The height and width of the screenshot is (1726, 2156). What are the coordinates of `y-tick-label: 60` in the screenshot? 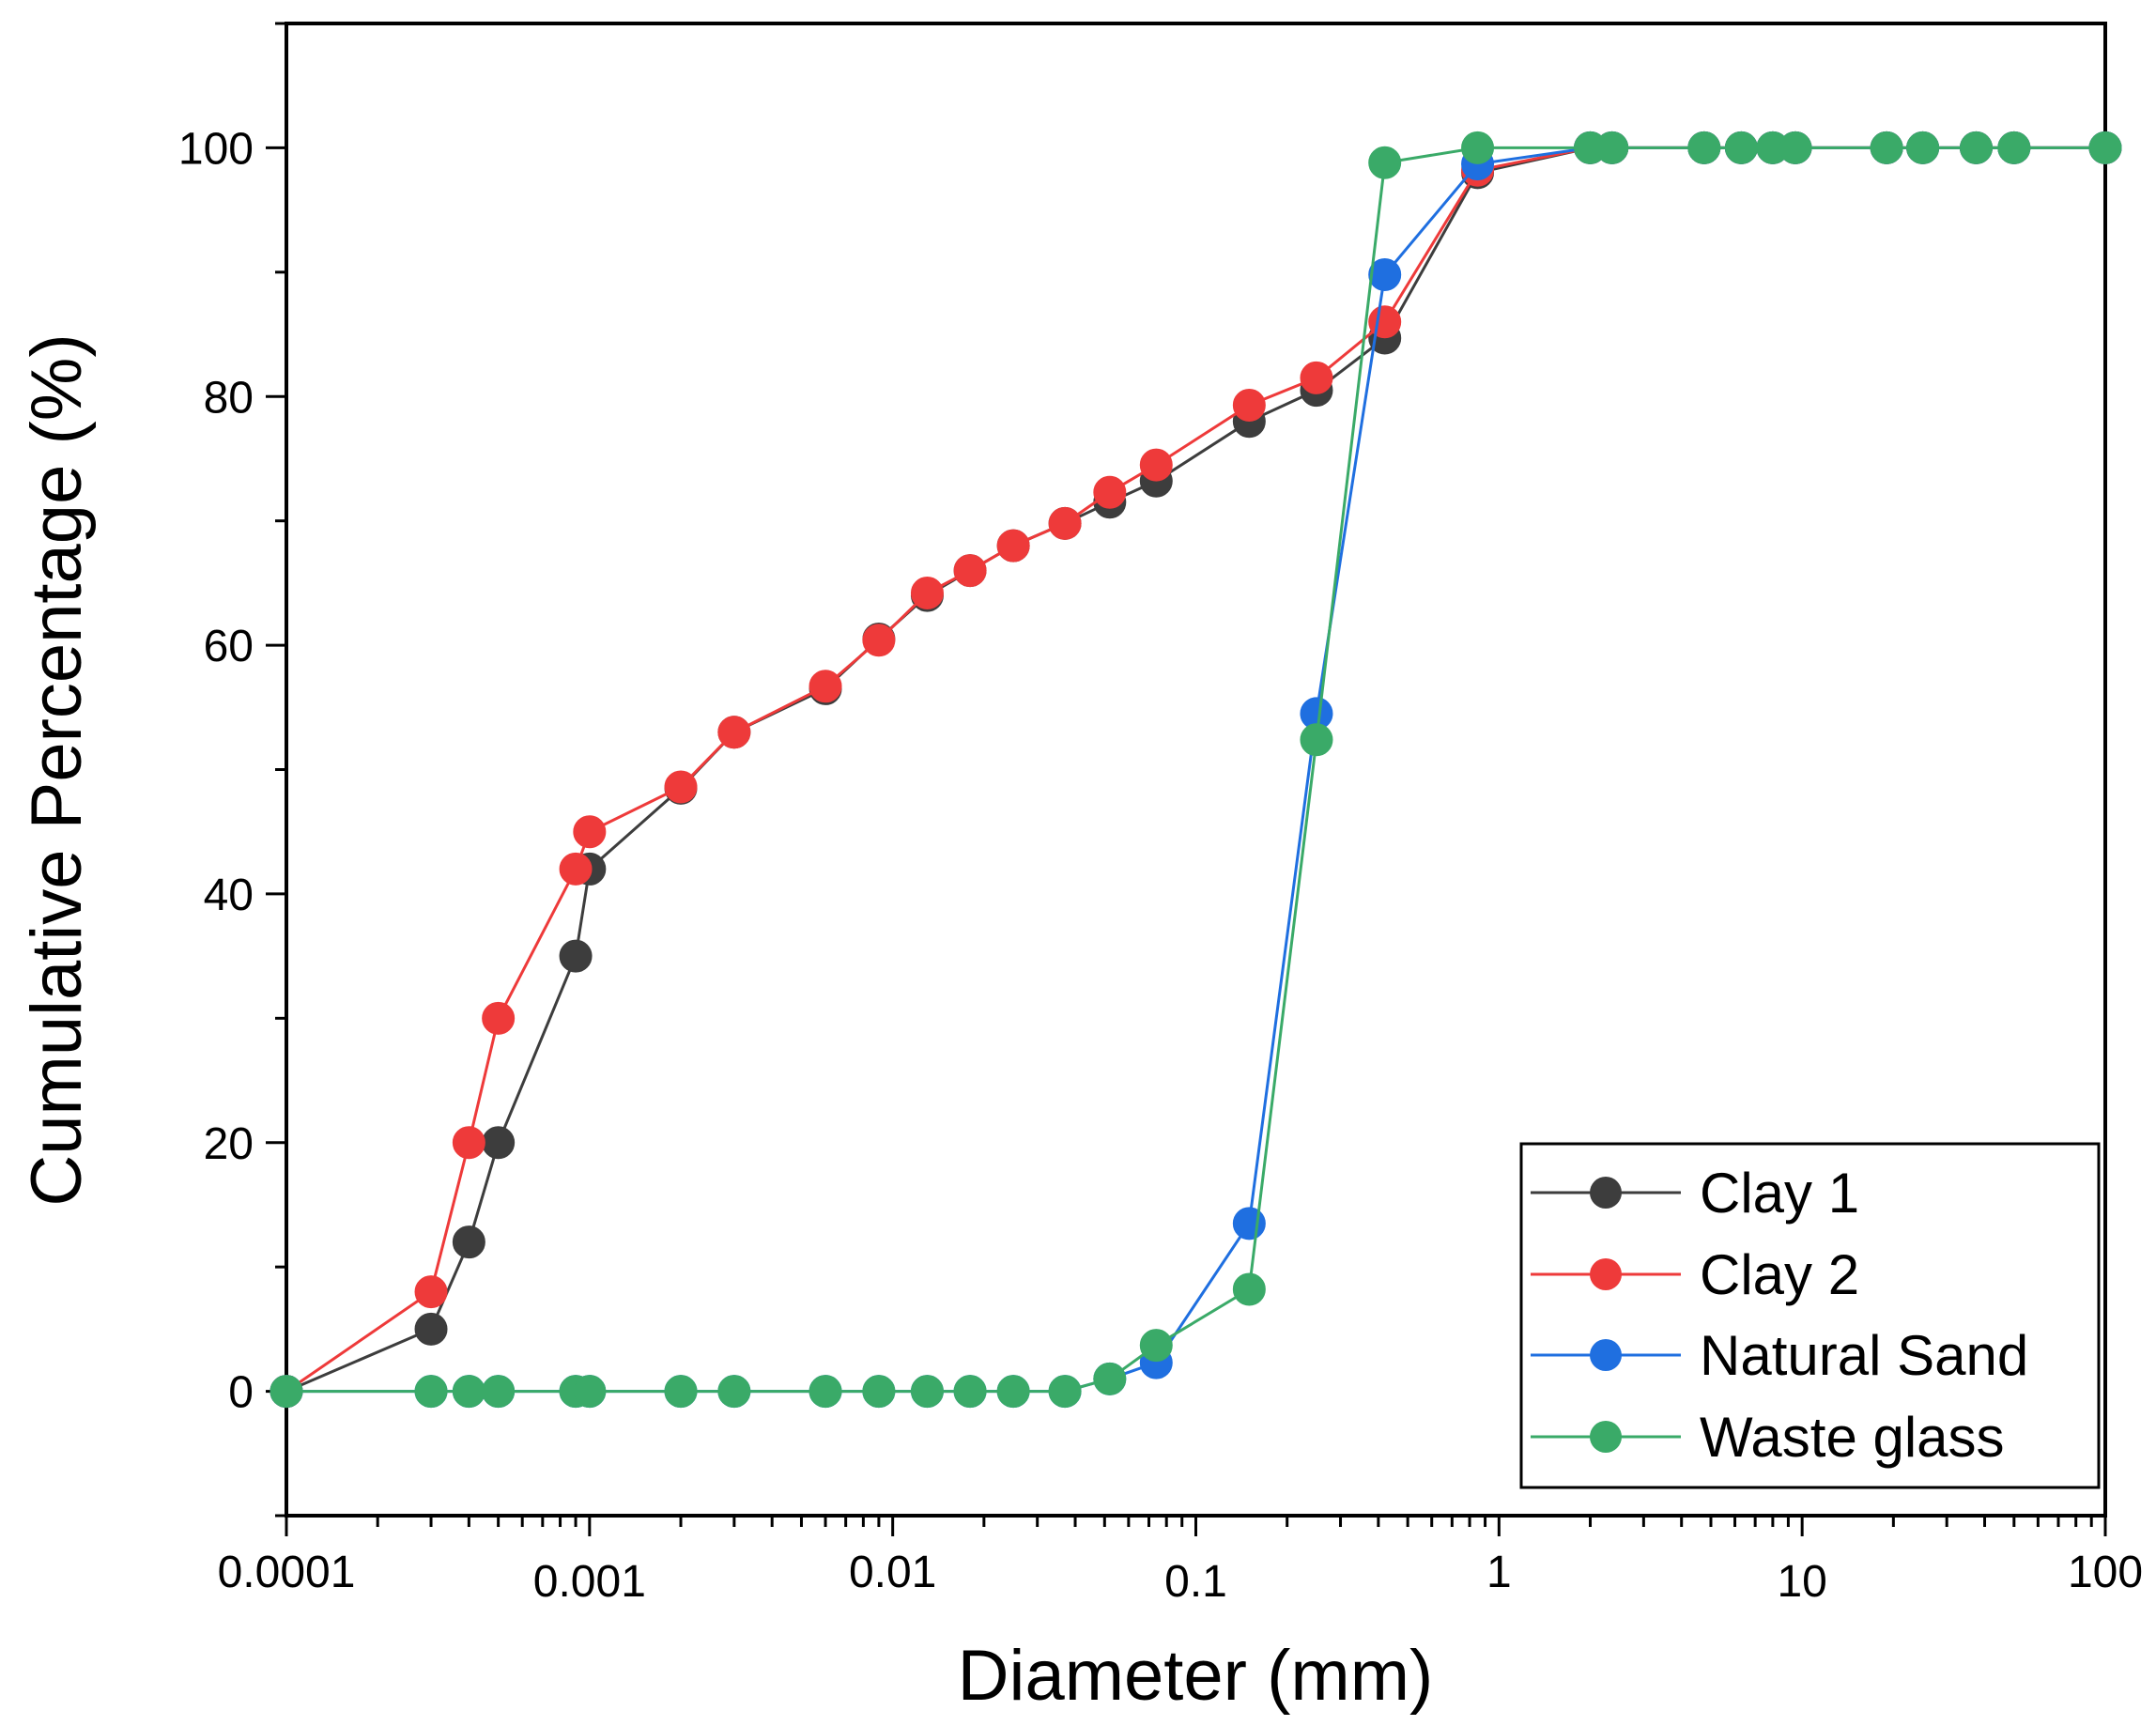 It's located at (229, 646).